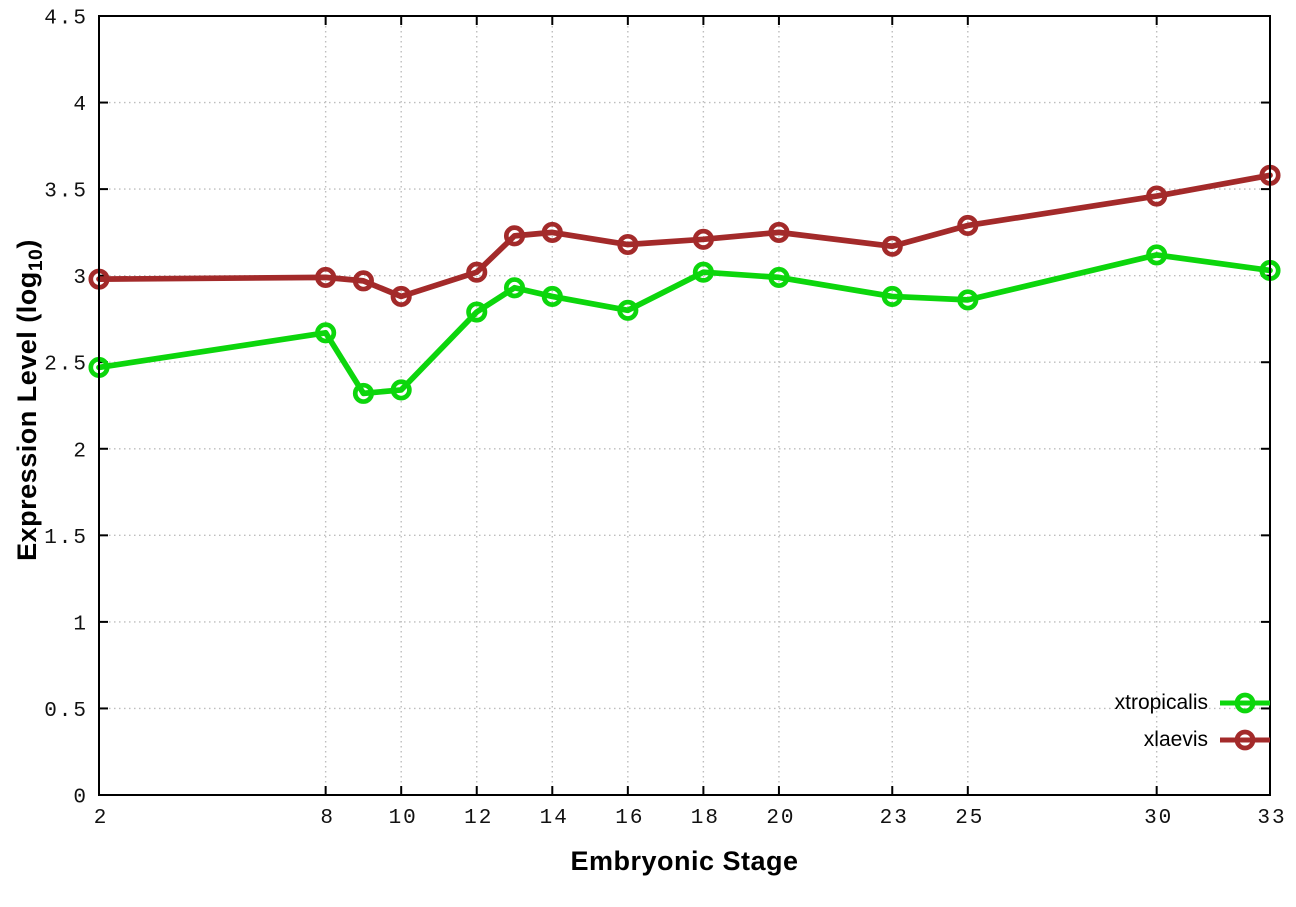  Describe the element at coordinates (554, 818) in the screenshot. I see `x-tick-label: 14` at that location.